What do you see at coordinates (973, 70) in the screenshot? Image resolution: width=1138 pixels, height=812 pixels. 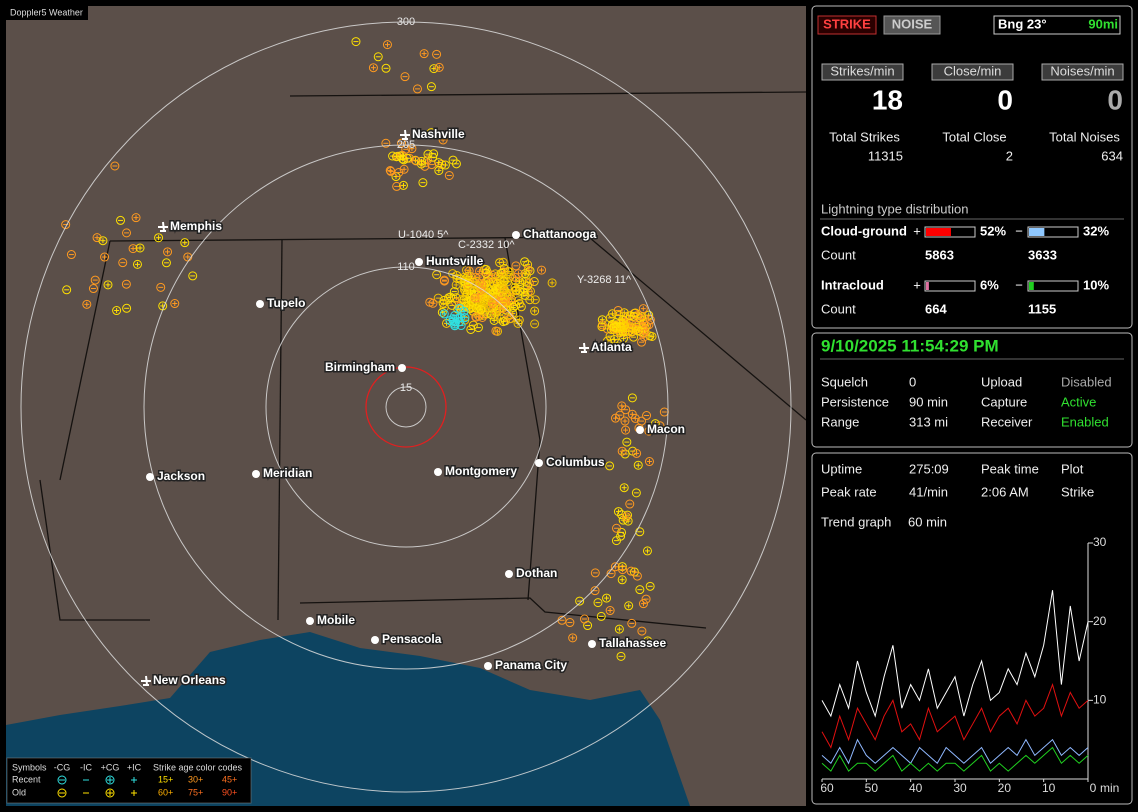 I see `rate-label: Close/min` at bounding box center [973, 70].